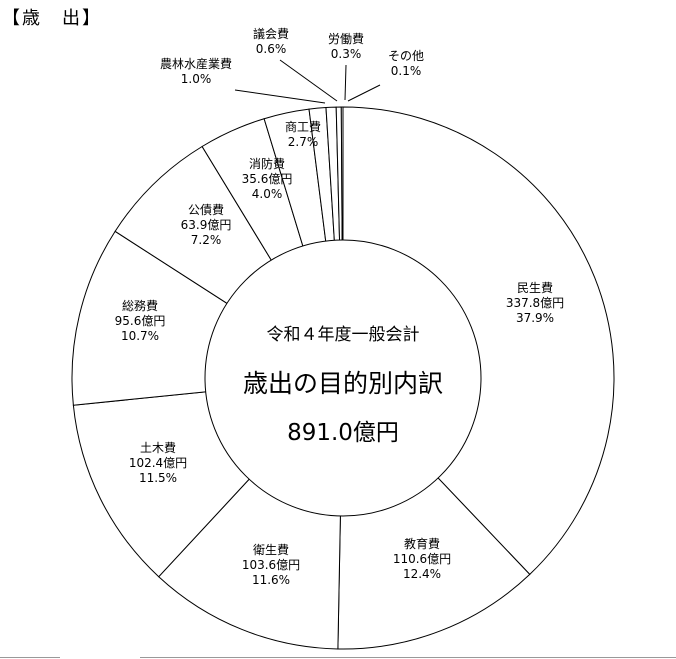 This screenshot has height=659, width=676. What do you see at coordinates (206, 224) in the screenshot?
I see `slice-label-6: 公債費 63.9億円 7.2%` at bounding box center [206, 224].